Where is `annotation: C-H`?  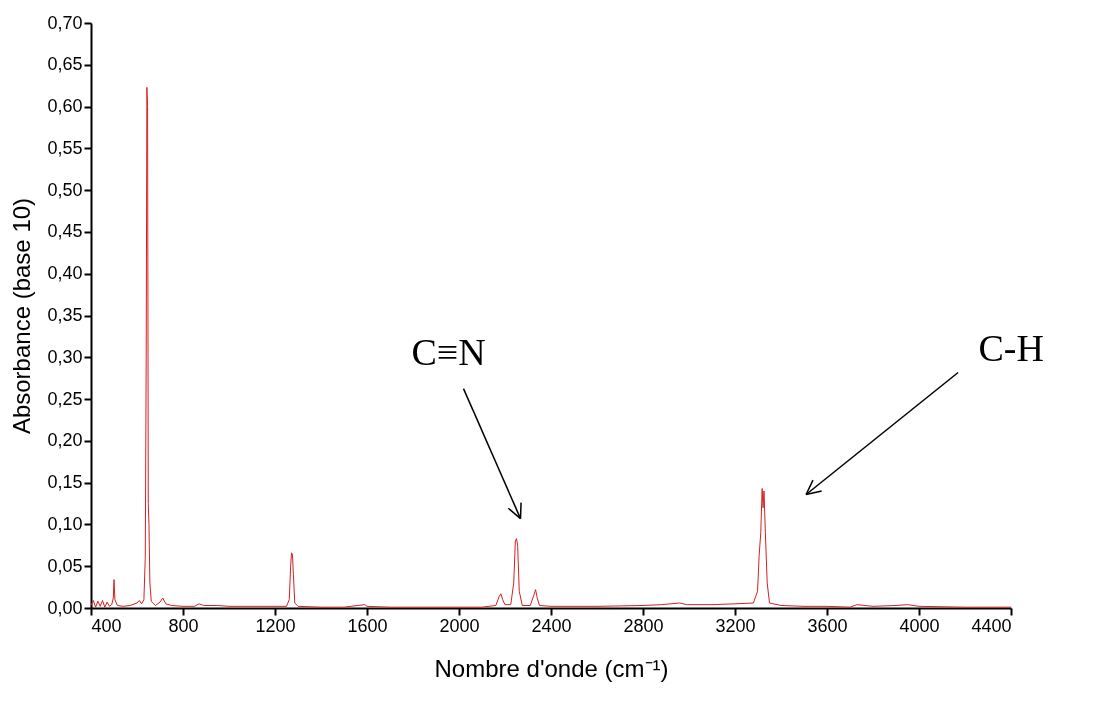 annotation: C-H is located at coordinates (1011, 347).